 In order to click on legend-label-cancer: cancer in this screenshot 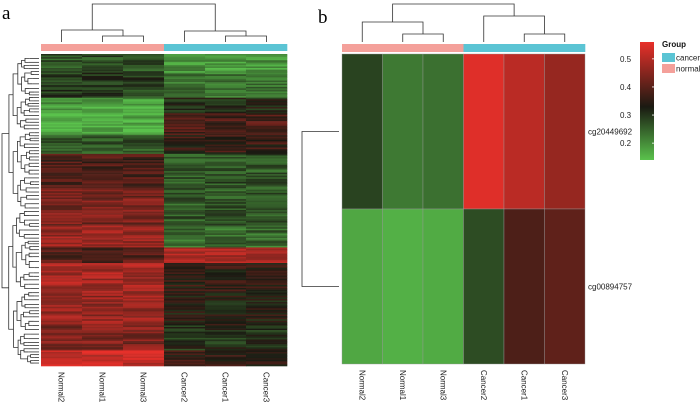, I will do `click(688, 58)`.